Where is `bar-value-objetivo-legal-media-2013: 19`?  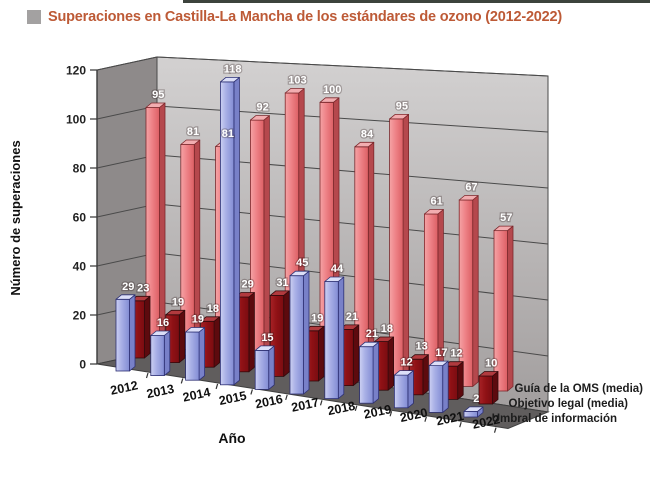 bar-value-objetivo-legal-media-2013: 19 is located at coordinates (178, 302).